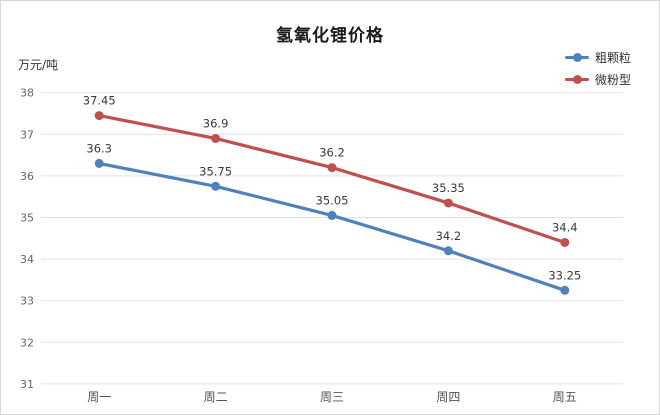 This screenshot has width=660, height=415. I want to click on y-tick-label: 38, so click(27, 93).